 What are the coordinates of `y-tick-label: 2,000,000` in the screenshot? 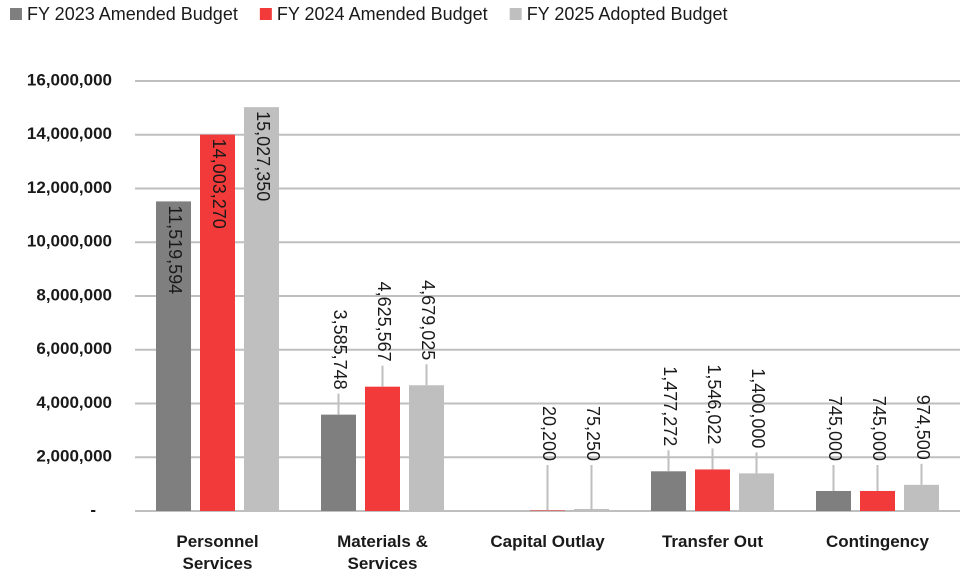 It's located at (74, 456).